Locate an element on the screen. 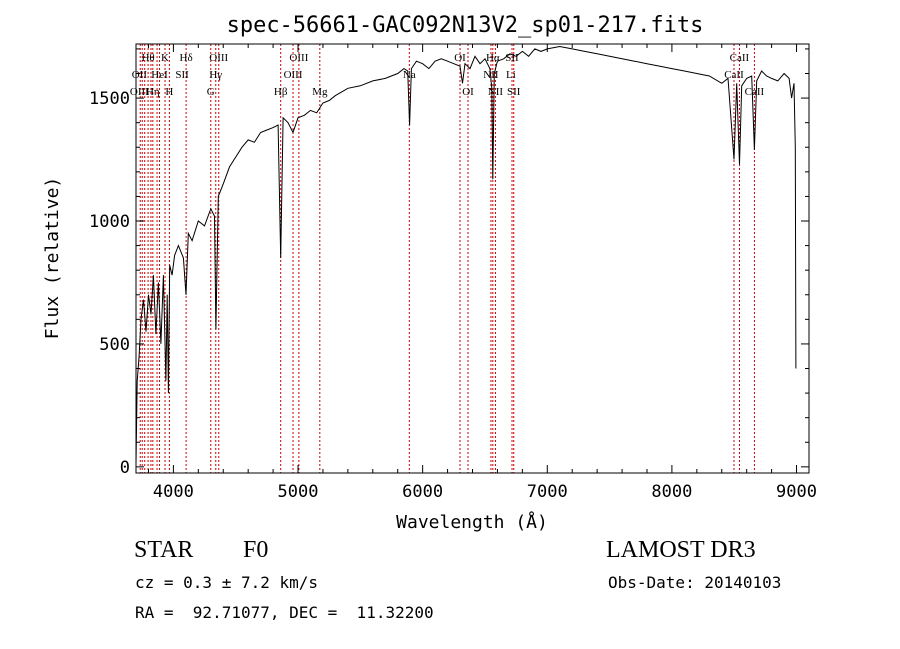  line-label: Na is located at coordinates (409, 75).